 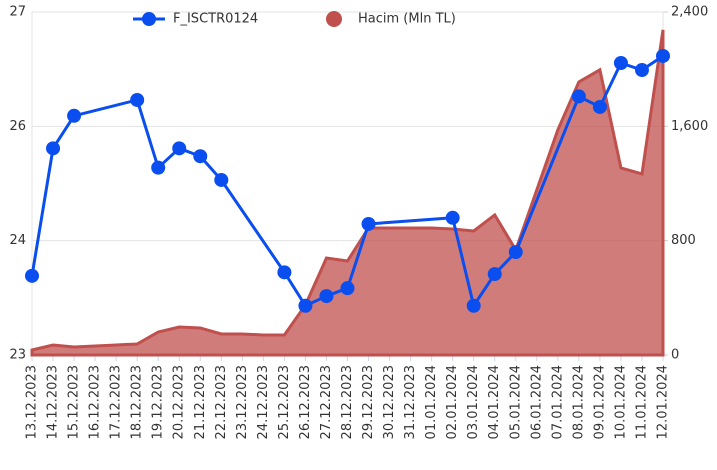 What do you see at coordinates (689, 12) in the screenshot?
I see `y2-tick-label: 2,400` at bounding box center [689, 12].